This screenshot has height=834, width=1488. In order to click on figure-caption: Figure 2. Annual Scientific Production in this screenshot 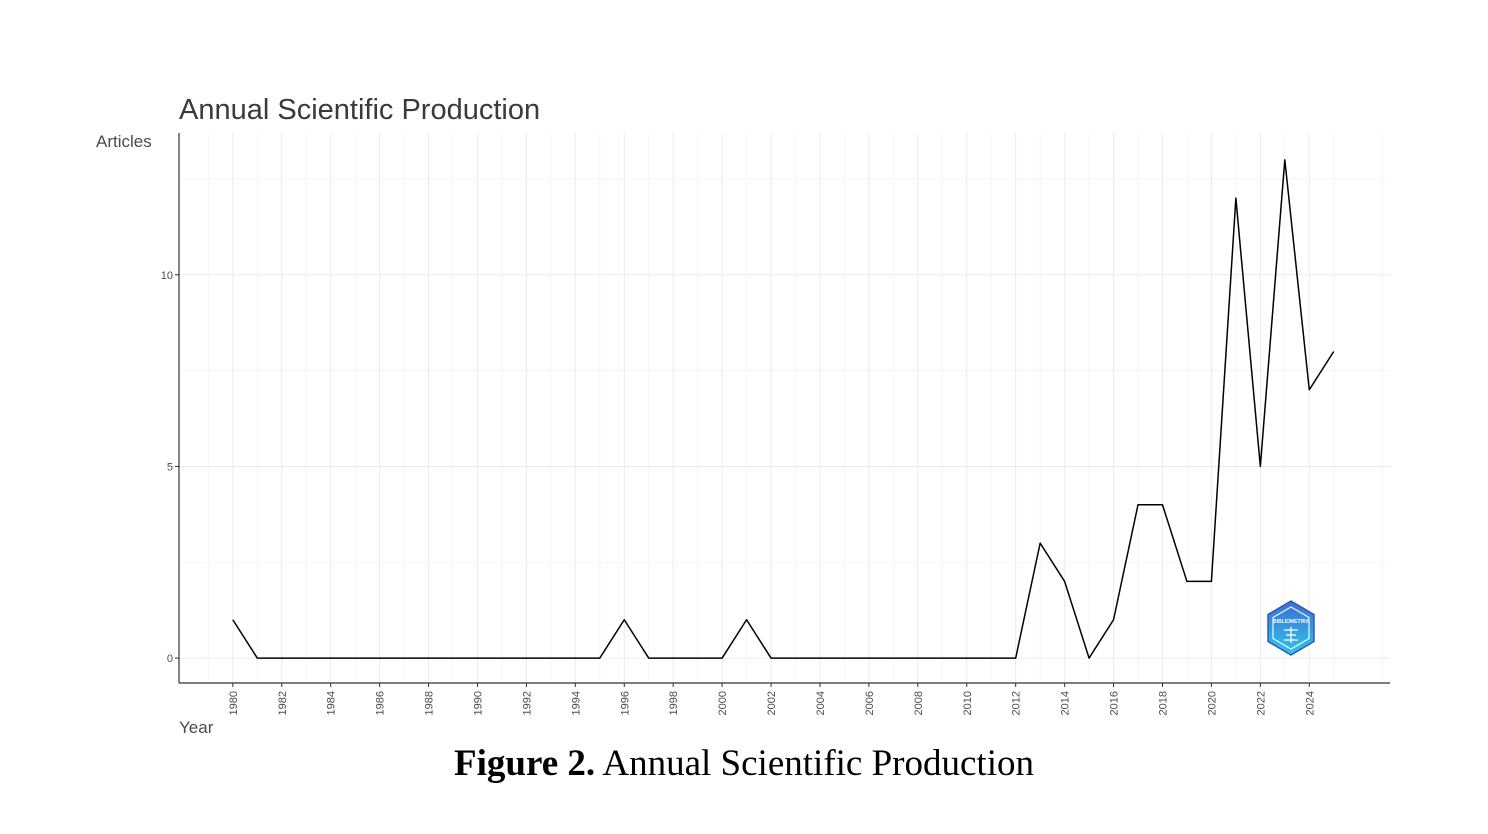, I will do `click(744, 763)`.